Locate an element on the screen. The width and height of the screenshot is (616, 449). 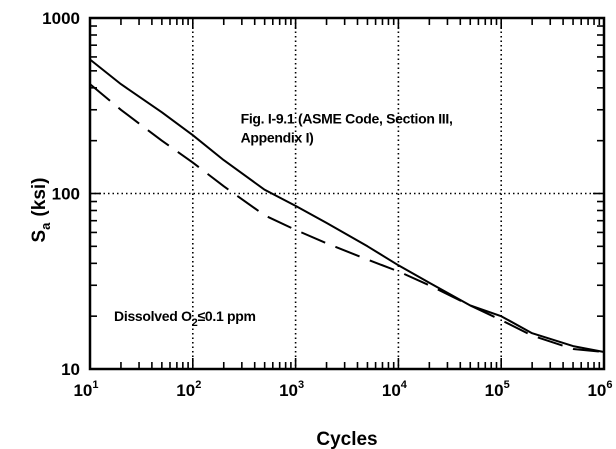
y-tick-labels: 10 100 1000 is located at coordinates (61, 194).